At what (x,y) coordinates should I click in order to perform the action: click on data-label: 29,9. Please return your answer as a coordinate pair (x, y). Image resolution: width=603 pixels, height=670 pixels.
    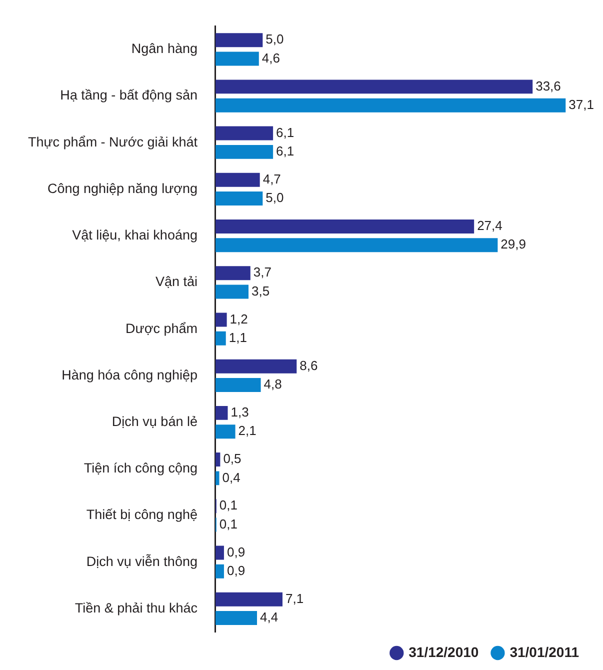
    Looking at the image, I should click on (513, 244).